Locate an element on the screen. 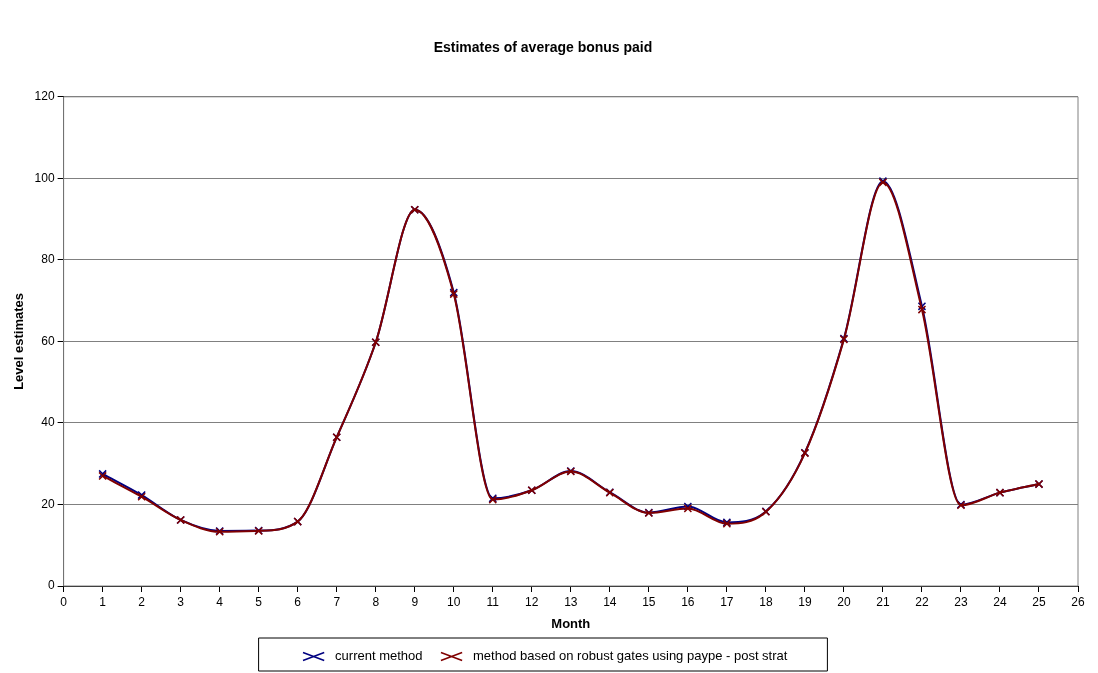  y-tick-label: 0 is located at coordinates (51, 585).